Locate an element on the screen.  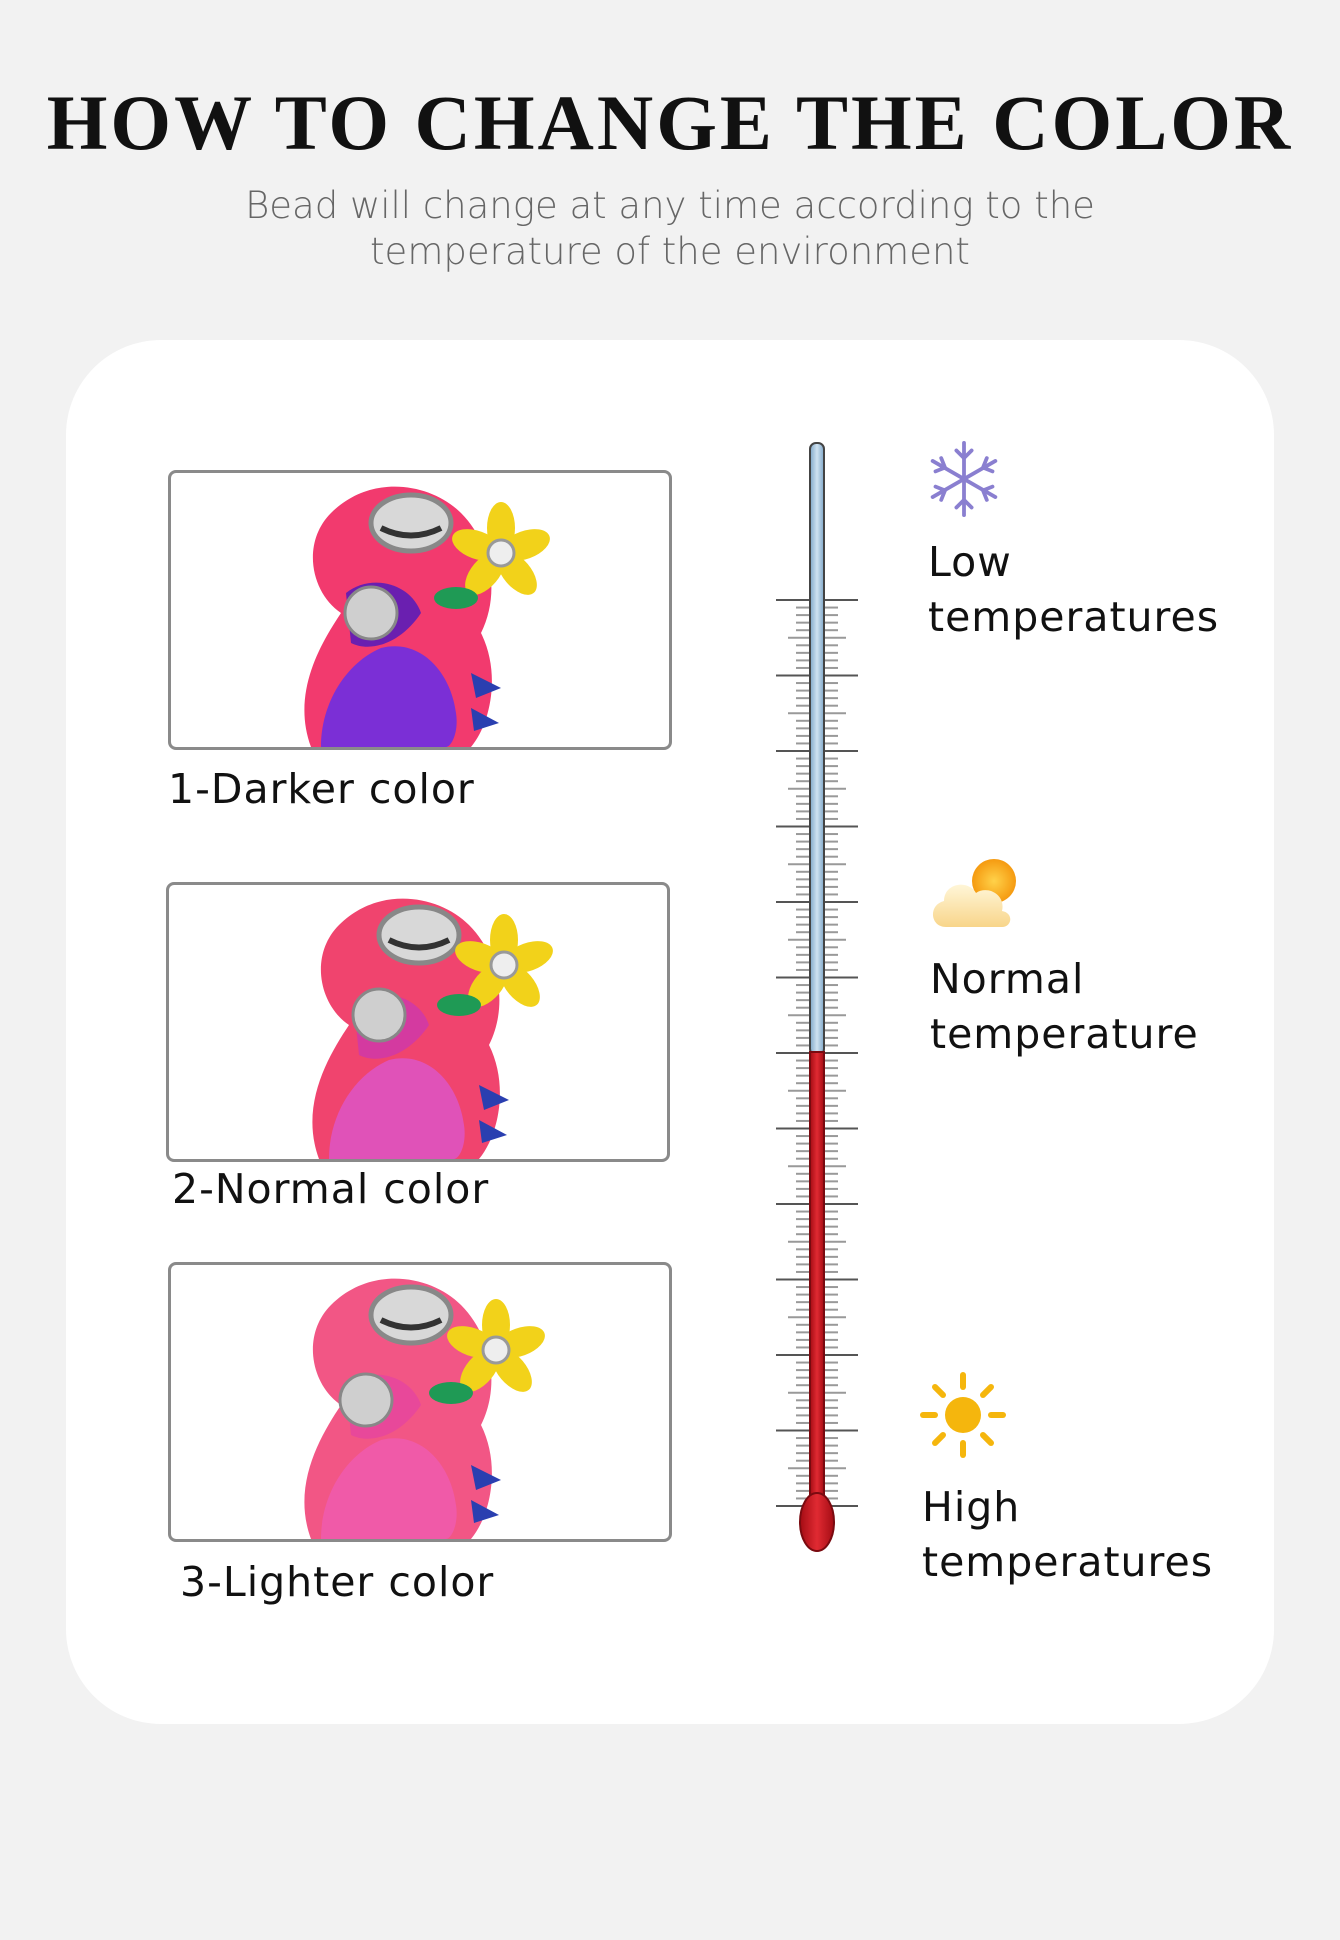
bead-caption-darker: 1-Darker color is located at coordinates (321, 789).